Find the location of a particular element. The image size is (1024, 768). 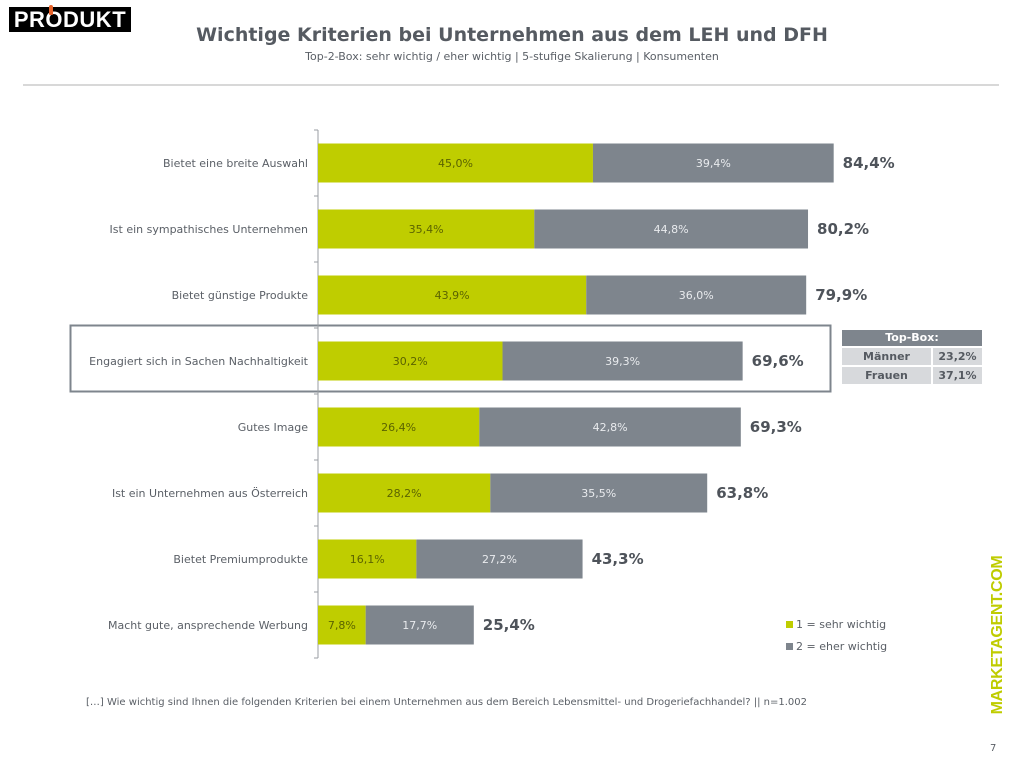

topbox-value: 37,1% is located at coordinates (957, 375).